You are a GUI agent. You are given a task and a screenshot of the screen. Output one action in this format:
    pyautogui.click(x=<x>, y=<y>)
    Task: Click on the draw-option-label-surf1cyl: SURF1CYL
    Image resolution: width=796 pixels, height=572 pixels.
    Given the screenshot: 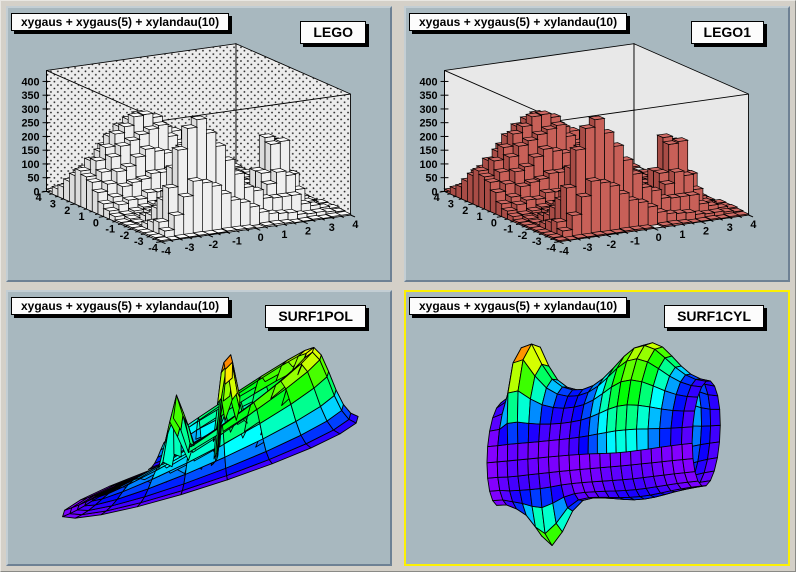 What is the action you would take?
    pyautogui.click(x=714, y=316)
    